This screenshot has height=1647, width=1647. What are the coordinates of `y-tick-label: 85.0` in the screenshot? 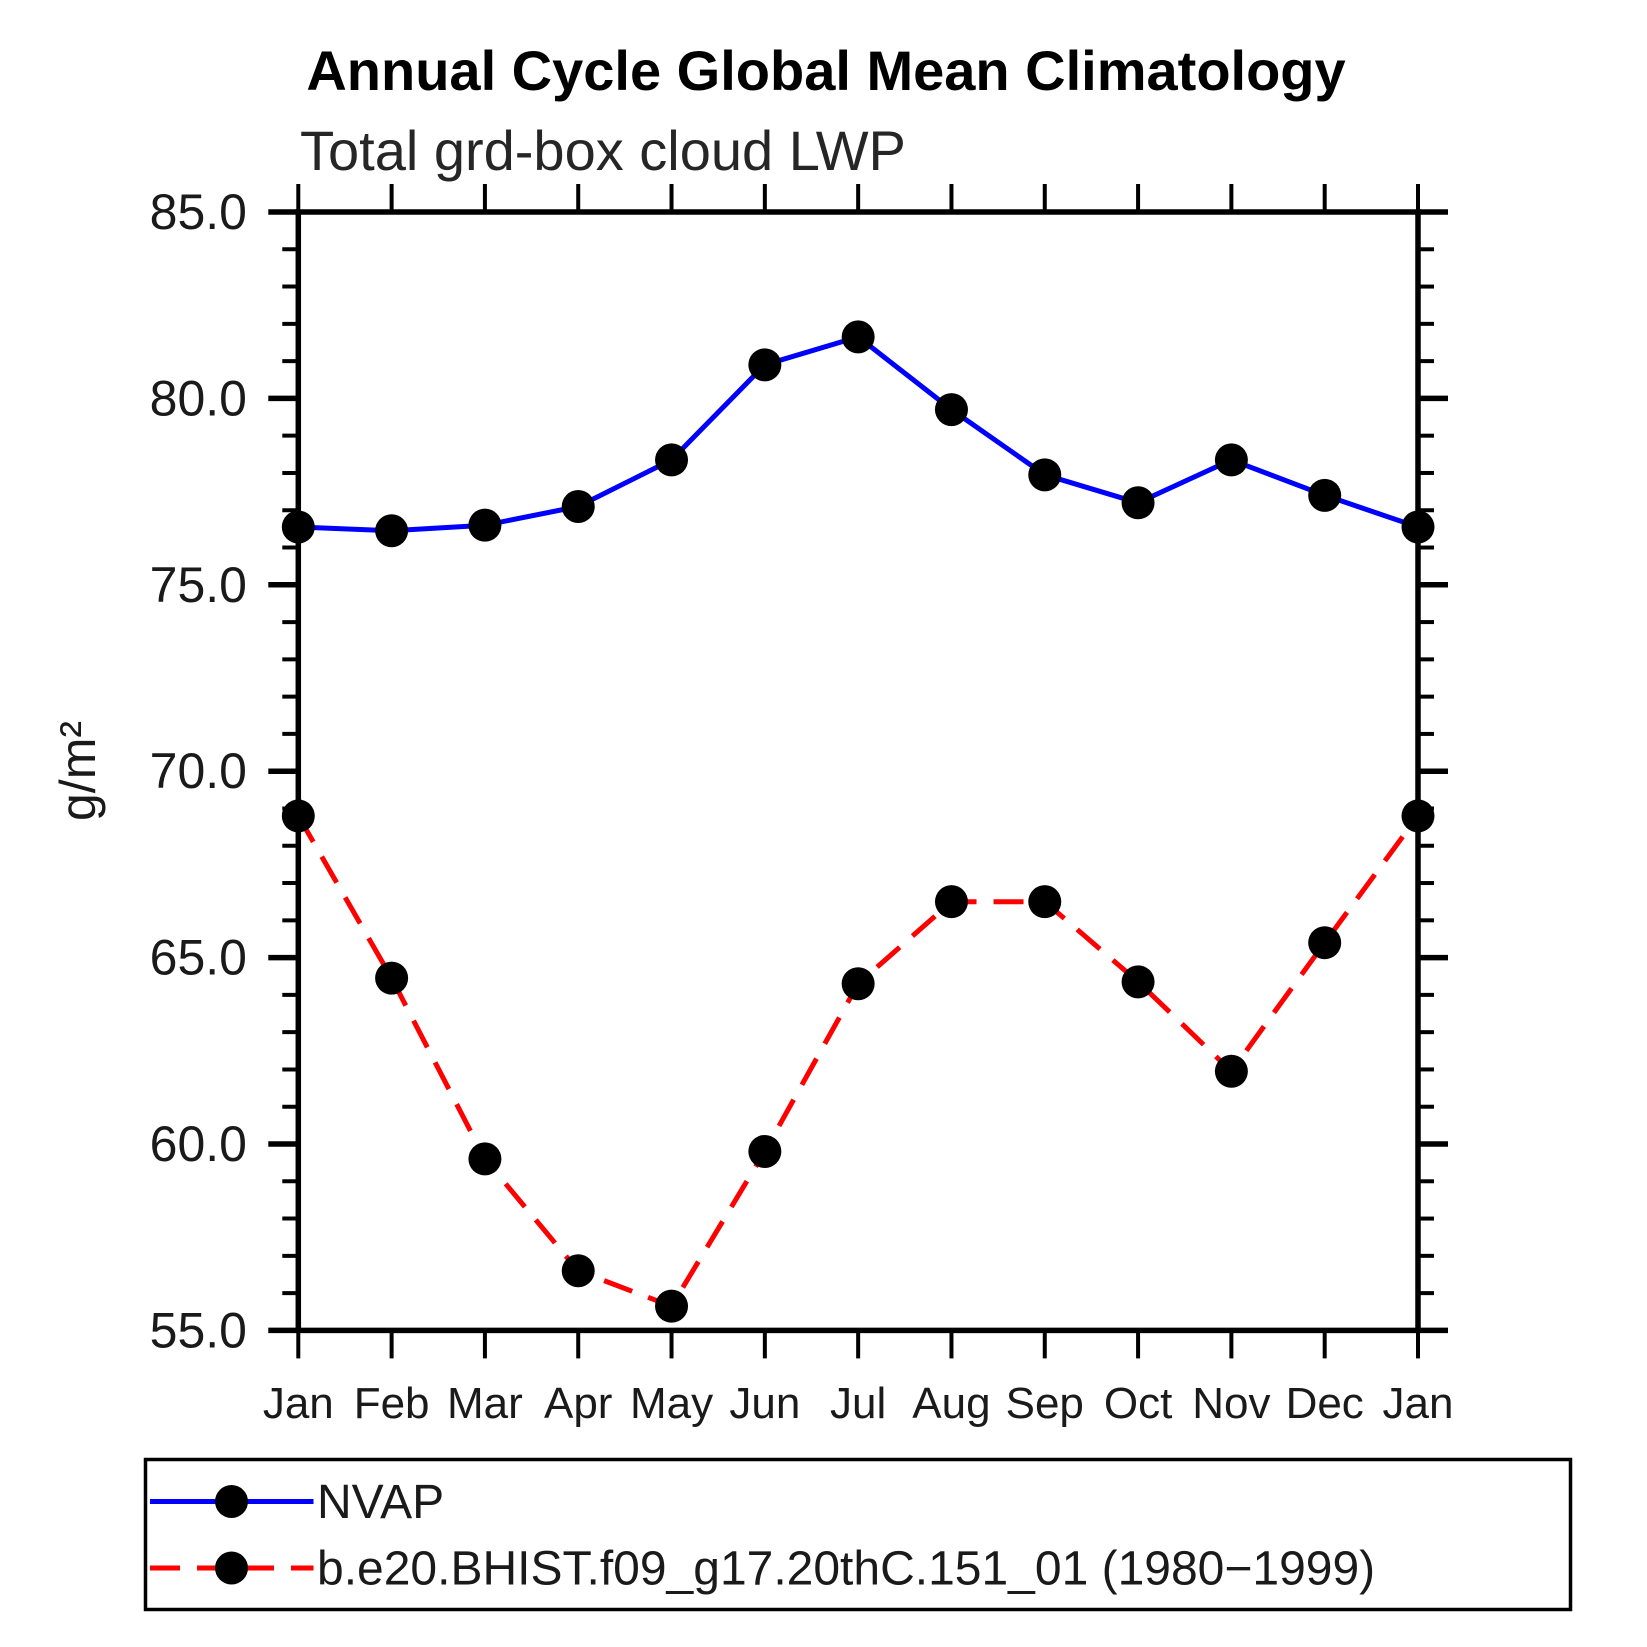 It's located at (198, 212).